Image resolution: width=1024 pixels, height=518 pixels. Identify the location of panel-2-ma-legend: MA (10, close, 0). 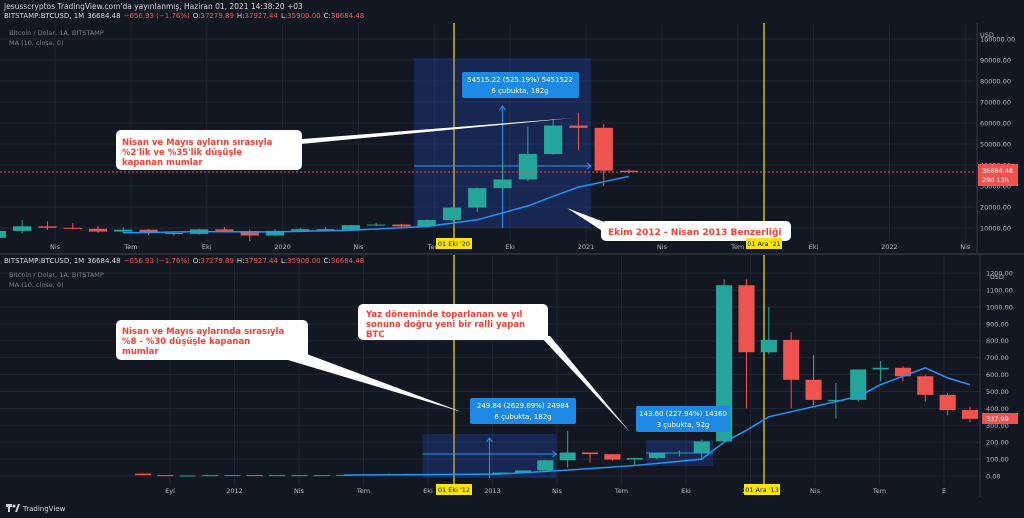
(36, 285).